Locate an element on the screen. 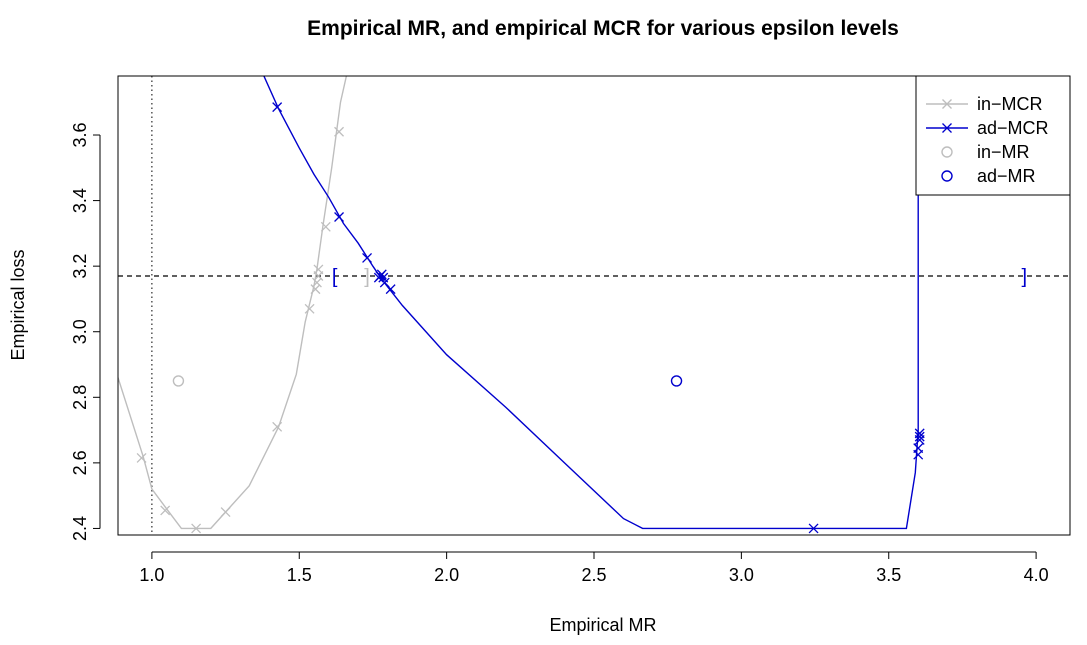 The height and width of the screenshot is (645, 1087). interval-brackets: []] is located at coordinates (679, 277).